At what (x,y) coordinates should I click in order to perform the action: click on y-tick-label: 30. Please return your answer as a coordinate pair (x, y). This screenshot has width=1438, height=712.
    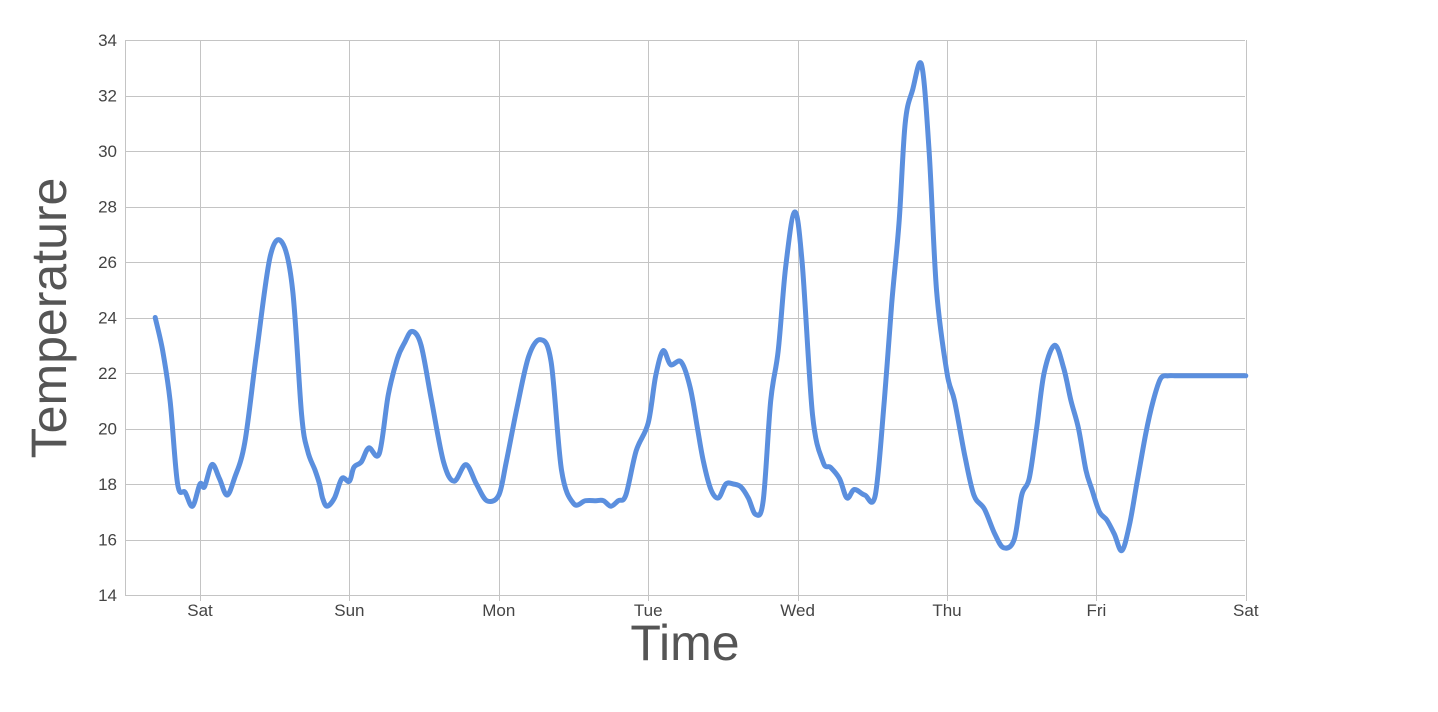
    Looking at the image, I should click on (107, 151).